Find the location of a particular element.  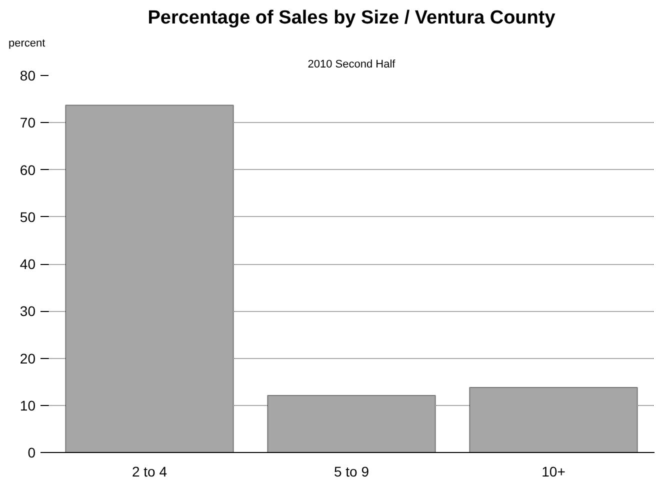

y-tick-label: 10 is located at coordinates (28, 405).